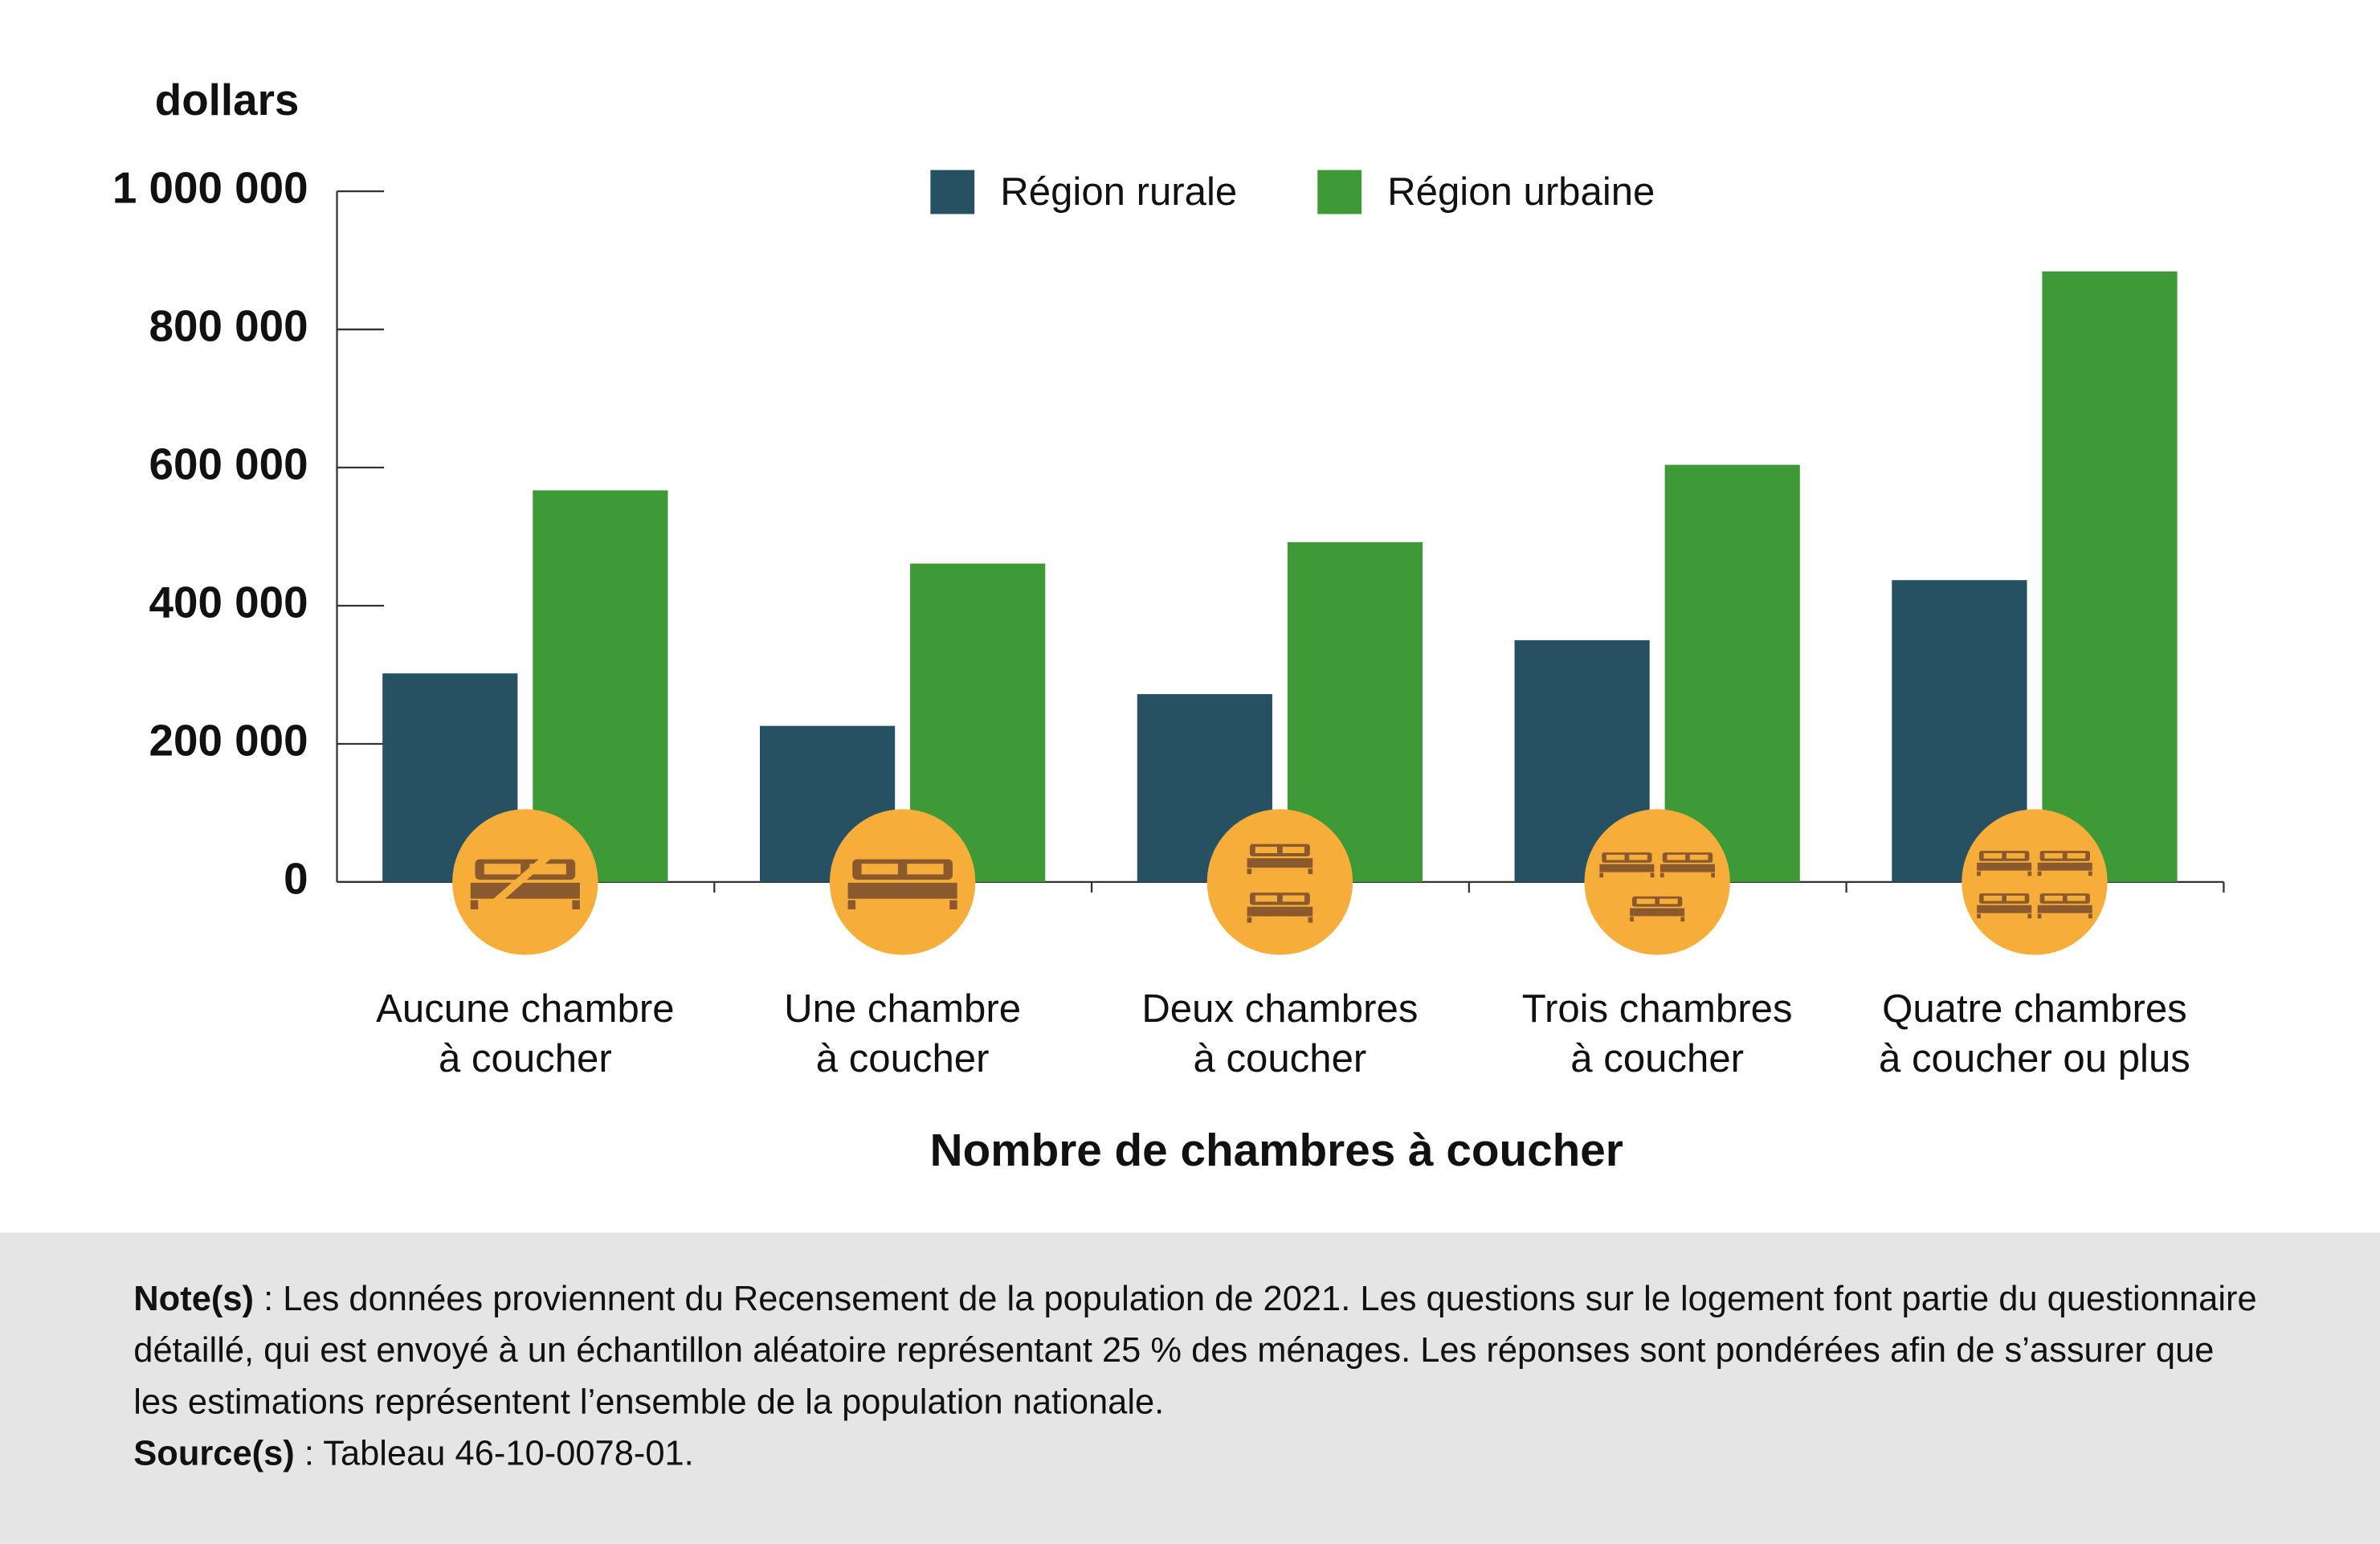 The height and width of the screenshot is (1544, 2380). What do you see at coordinates (1521, 192) in the screenshot?
I see `legend-label: Région urbaine` at bounding box center [1521, 192].